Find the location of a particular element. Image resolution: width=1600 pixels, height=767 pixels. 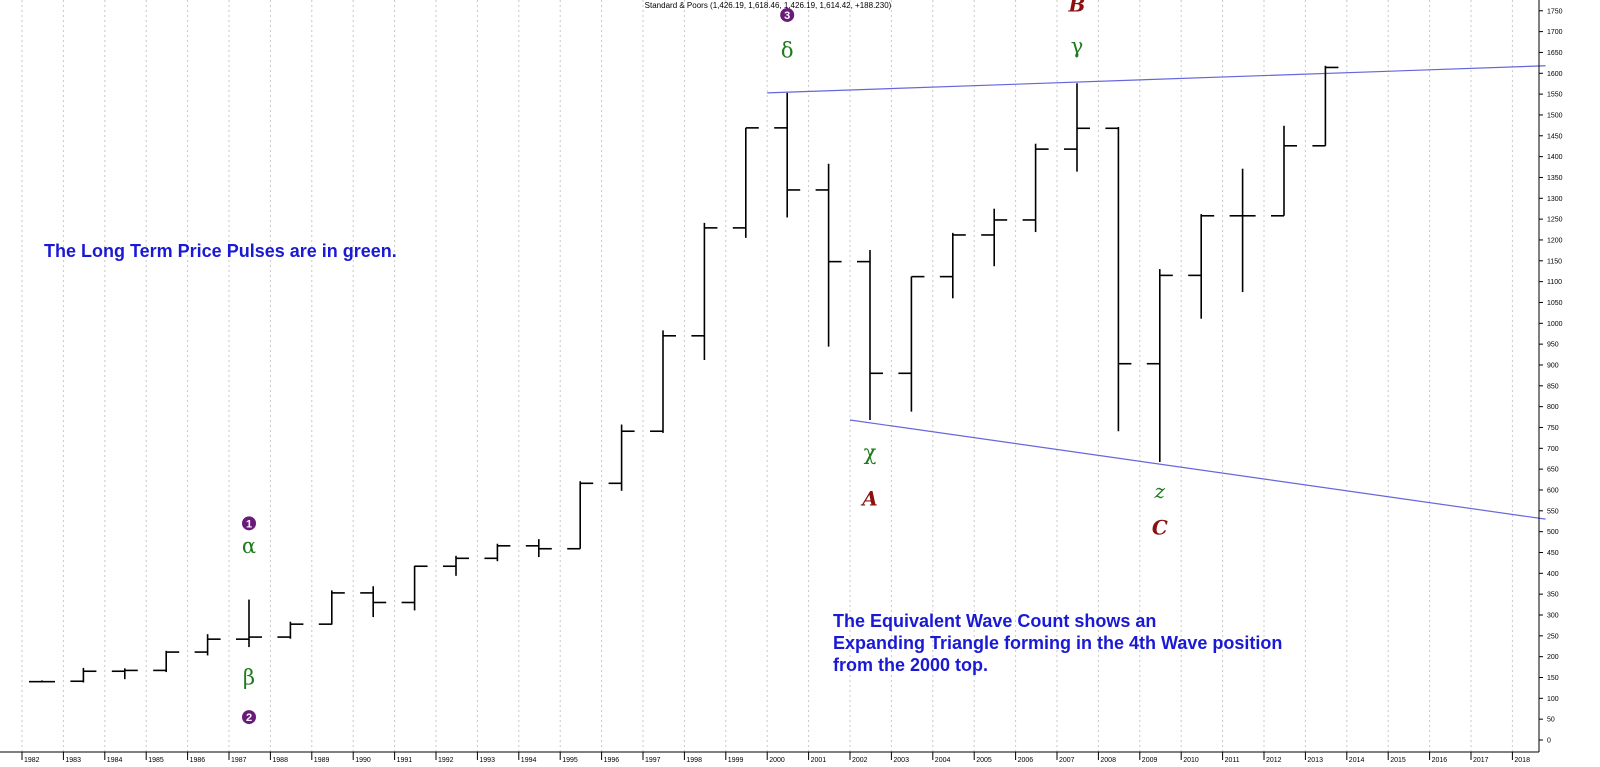

x-tick-label-1993: 1993 is located at coordinates (487, 760).